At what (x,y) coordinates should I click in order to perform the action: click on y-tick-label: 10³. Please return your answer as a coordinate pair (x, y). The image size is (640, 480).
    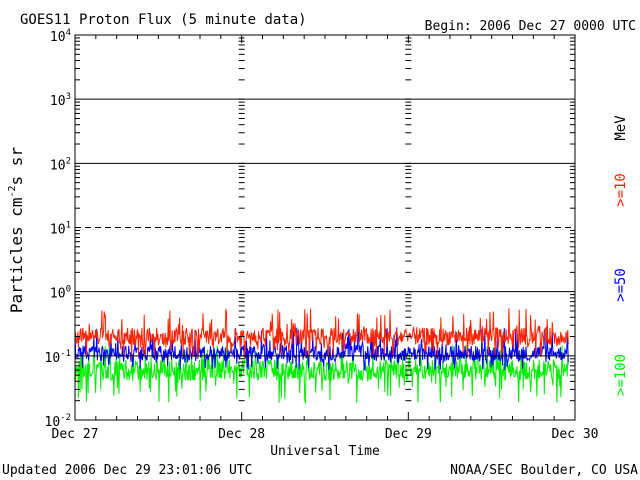
    Looking at the image, I should click on (60, 100).